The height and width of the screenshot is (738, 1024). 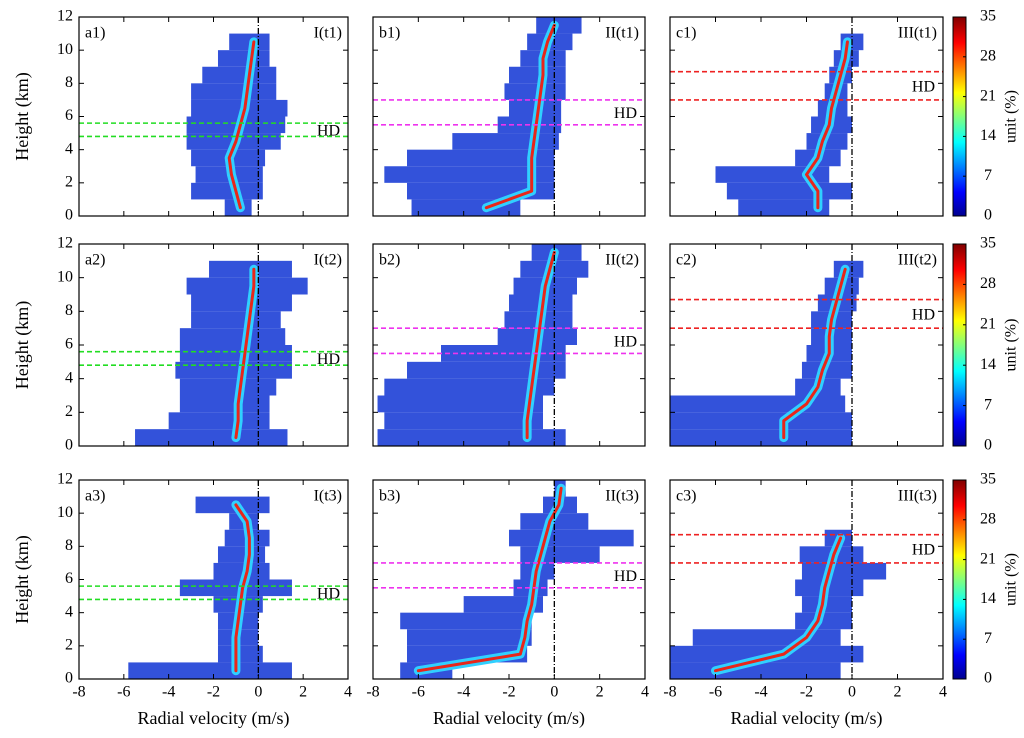 I want to click on panel-label: c3), so click(x=686, y=496).